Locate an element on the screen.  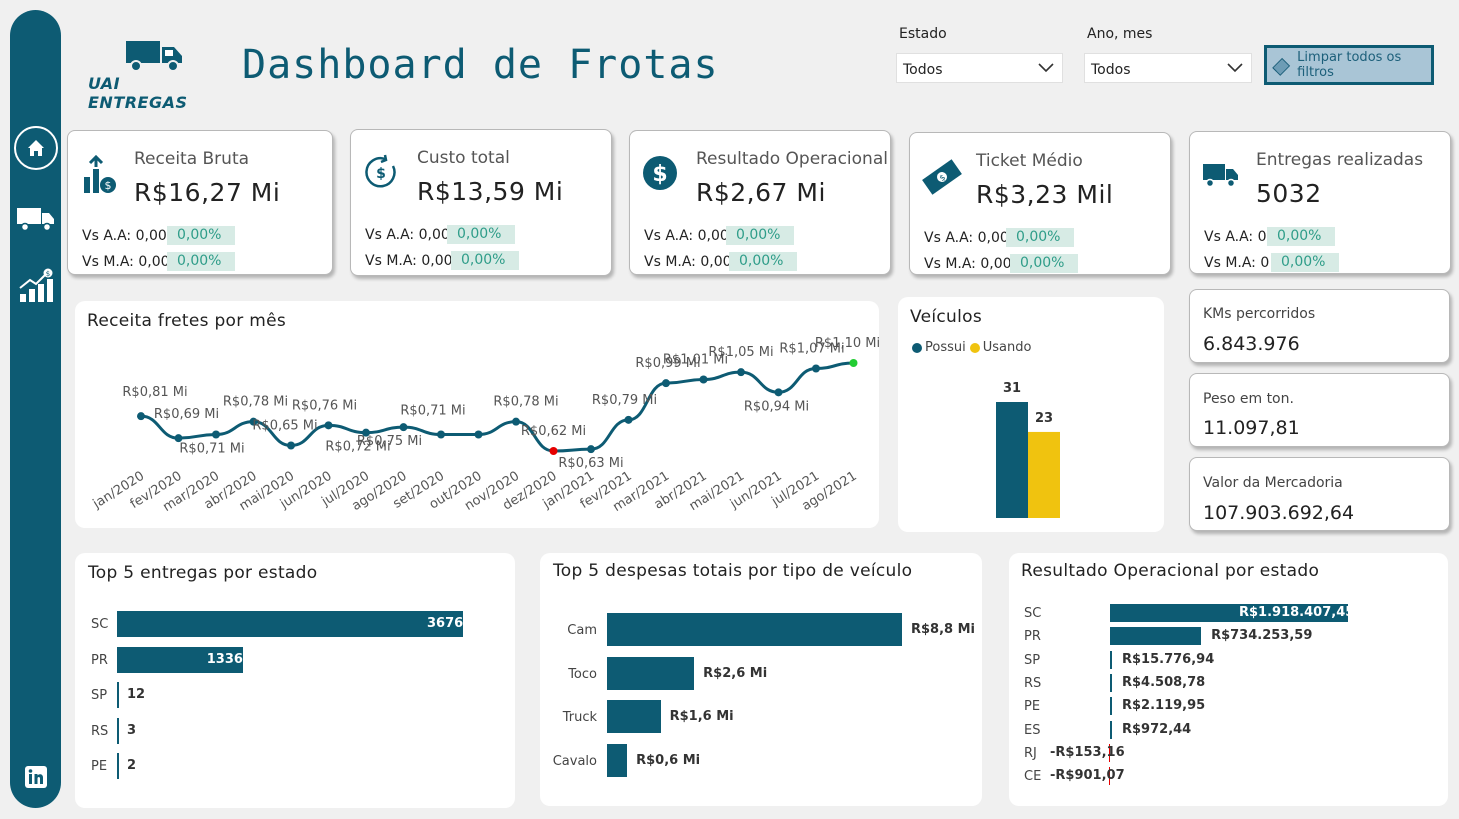
filter-anomes-dropdown: Todos is located at coordinates (1168, 68).